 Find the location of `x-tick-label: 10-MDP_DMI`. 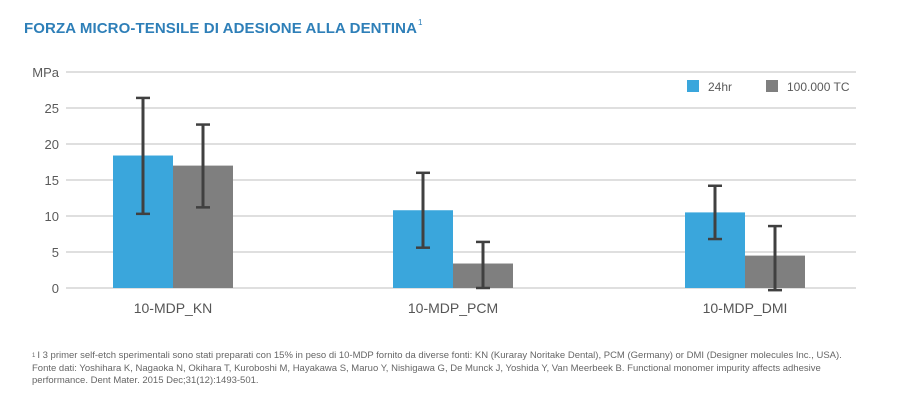

x-tick-label: 10-MDP_DMI is located at coordinates (745, 308).